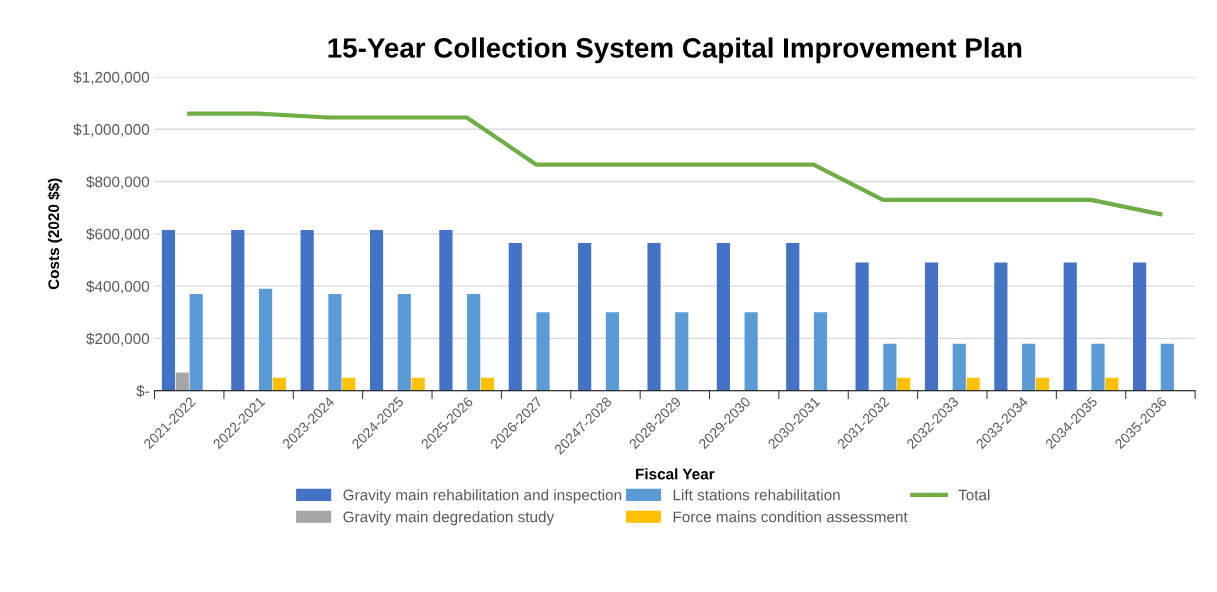 This screenshot has width=1217, height=592. I want to click on y-tick-label: $800,000, so click(118, 182).